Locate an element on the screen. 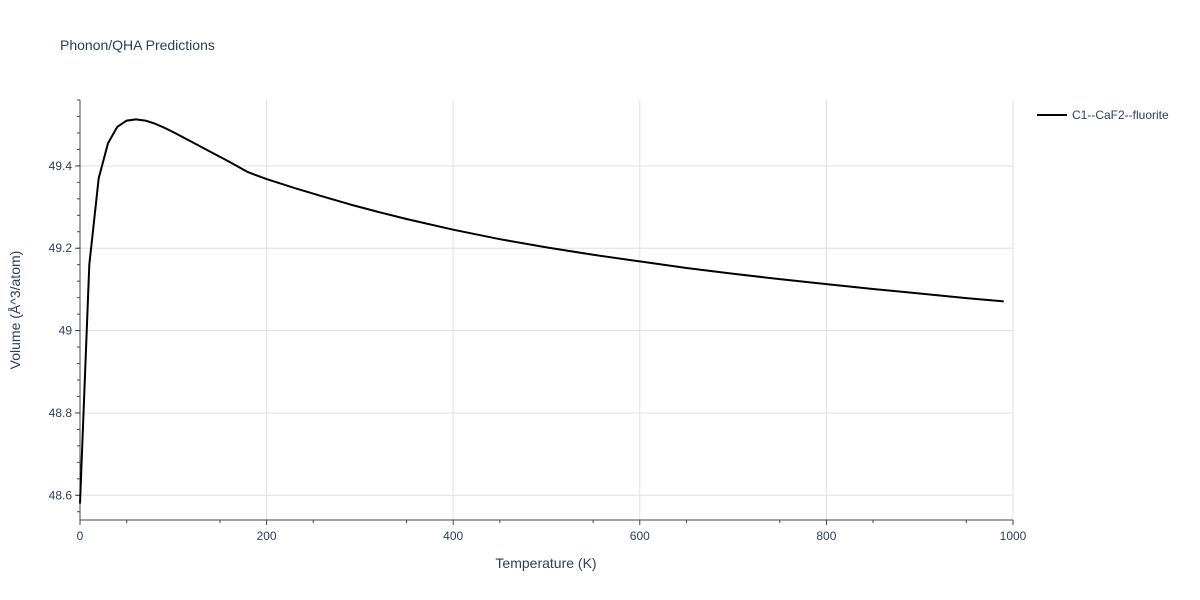 The image size is (1200, 600). x-axis-title: Temperature (K) is located at coordinates (545, 563).